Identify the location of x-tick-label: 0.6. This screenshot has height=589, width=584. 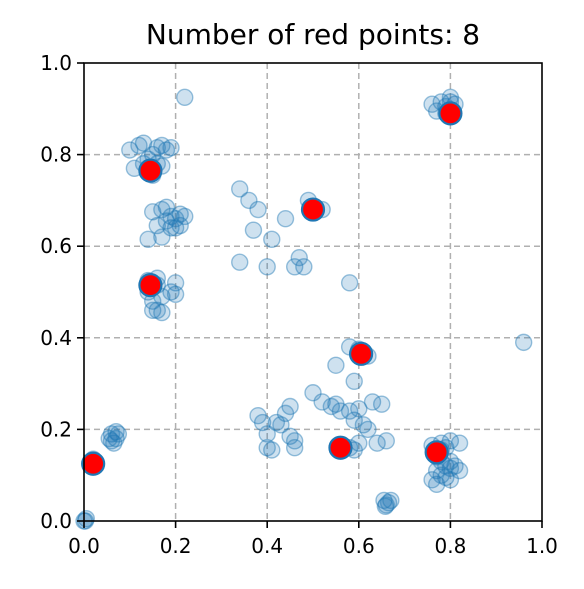
(359, 546).